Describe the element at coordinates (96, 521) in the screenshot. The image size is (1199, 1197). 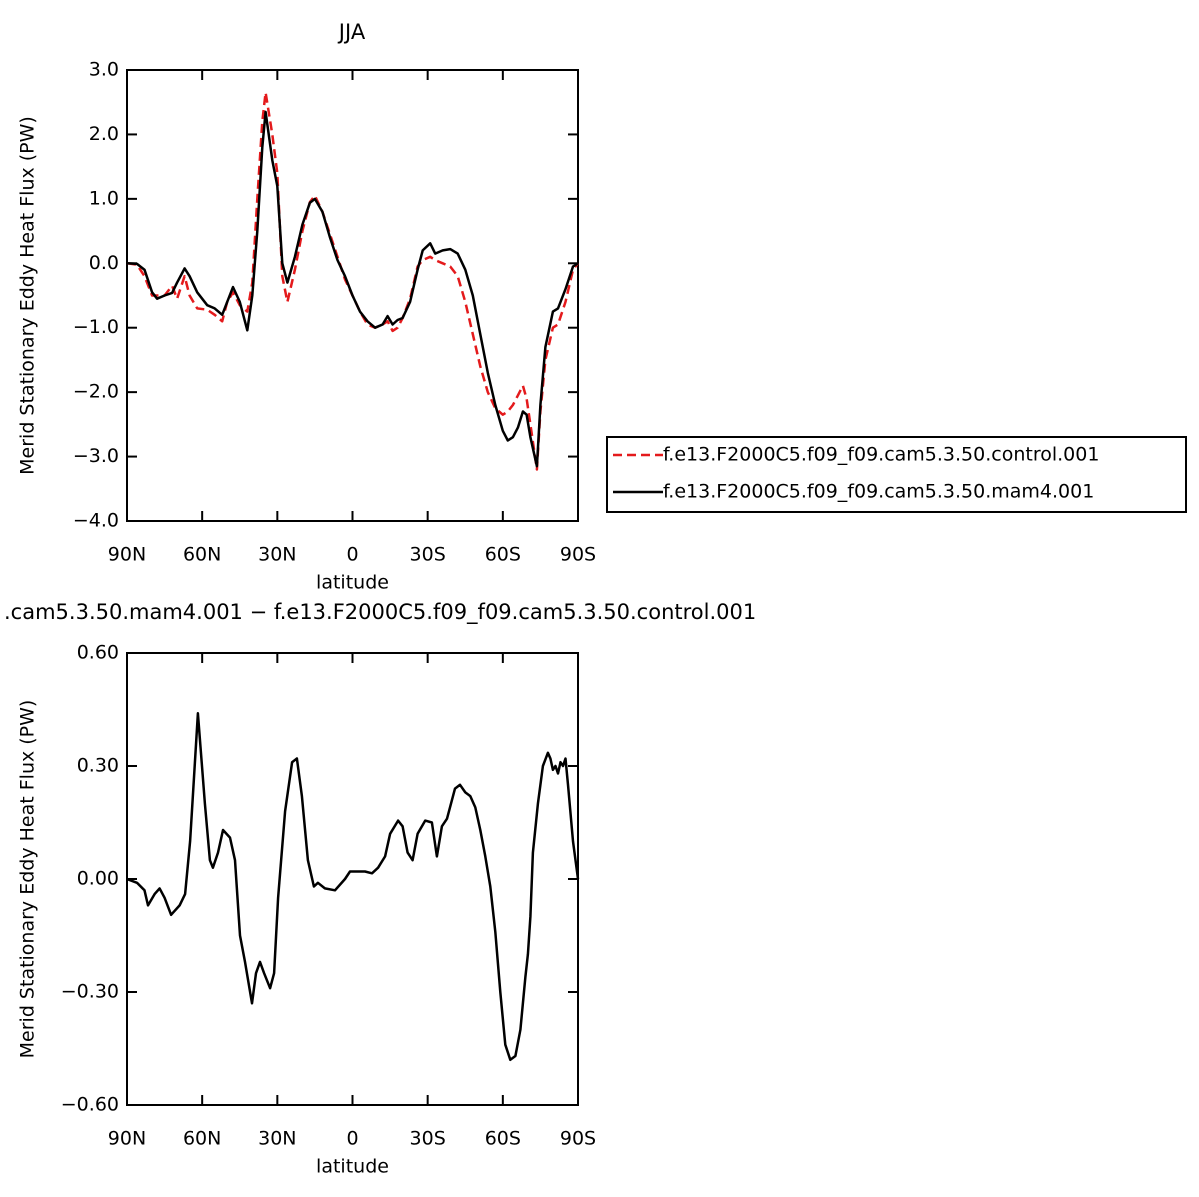
I see `y-tick-label: −4.0` at that location.